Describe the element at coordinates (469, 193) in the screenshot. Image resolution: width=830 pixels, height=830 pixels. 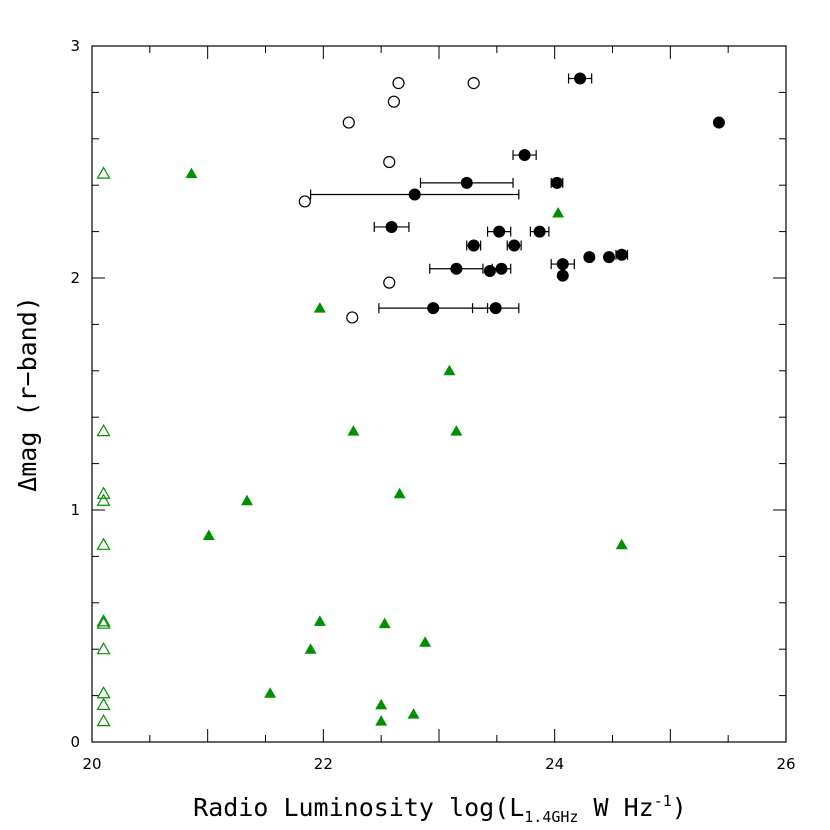
I see `error-bars` at that location.